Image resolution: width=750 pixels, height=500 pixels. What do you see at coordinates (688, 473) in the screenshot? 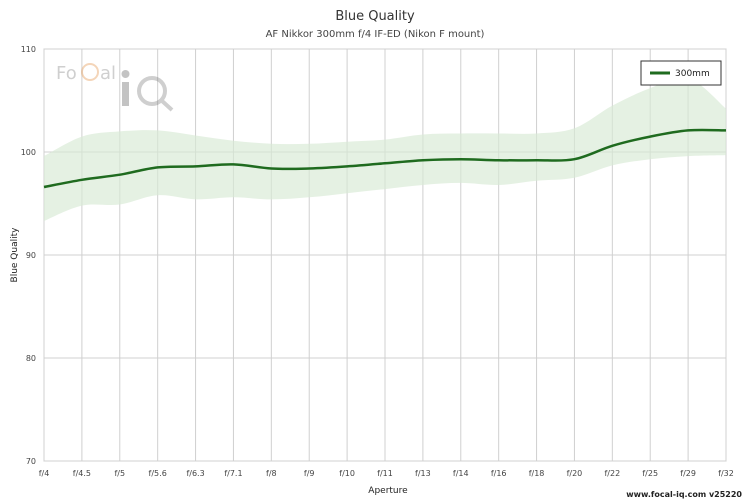
I see `x-tick-label: f/29` at bounding box center [688, 473].